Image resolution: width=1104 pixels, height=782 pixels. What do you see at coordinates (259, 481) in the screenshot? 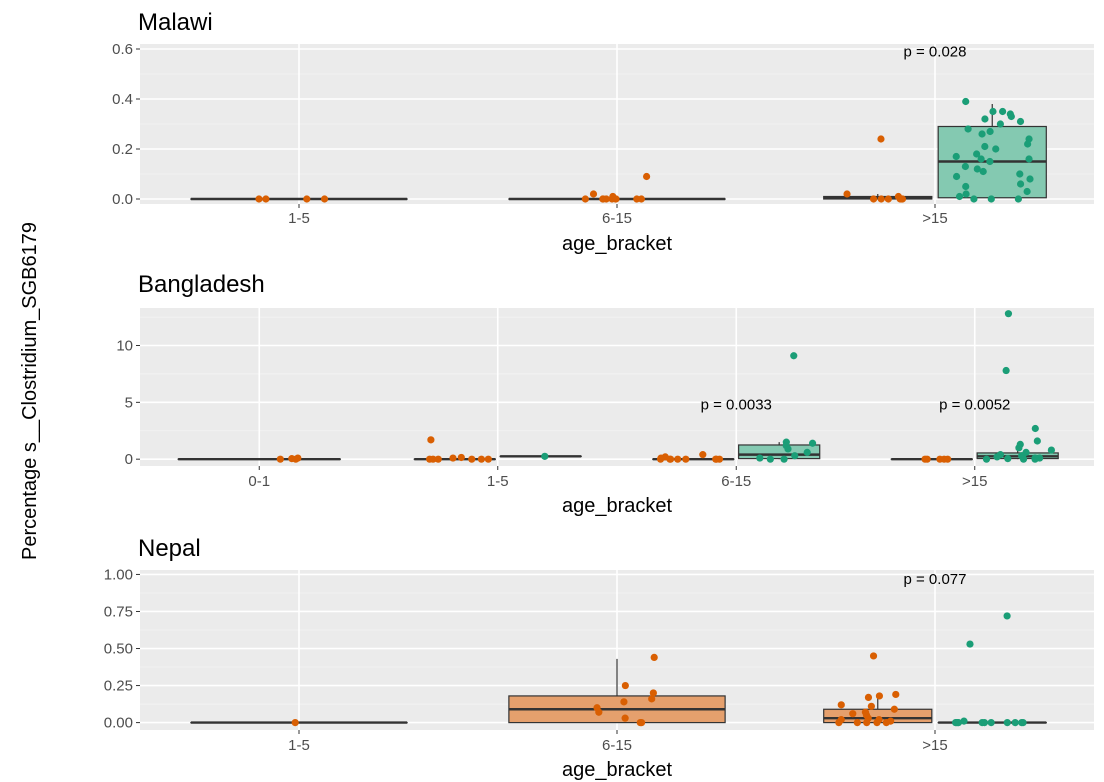
I see `x-tick-label: 0-1` at bounding box center [259, 481].